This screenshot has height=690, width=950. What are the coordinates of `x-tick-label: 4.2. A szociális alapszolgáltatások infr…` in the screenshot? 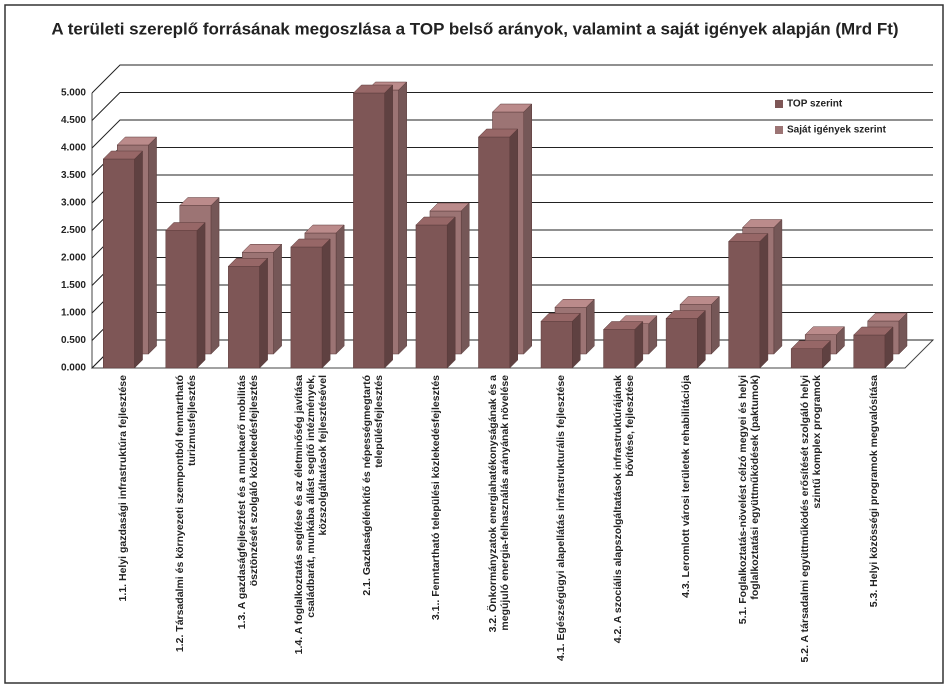 It's located at (623, 509).